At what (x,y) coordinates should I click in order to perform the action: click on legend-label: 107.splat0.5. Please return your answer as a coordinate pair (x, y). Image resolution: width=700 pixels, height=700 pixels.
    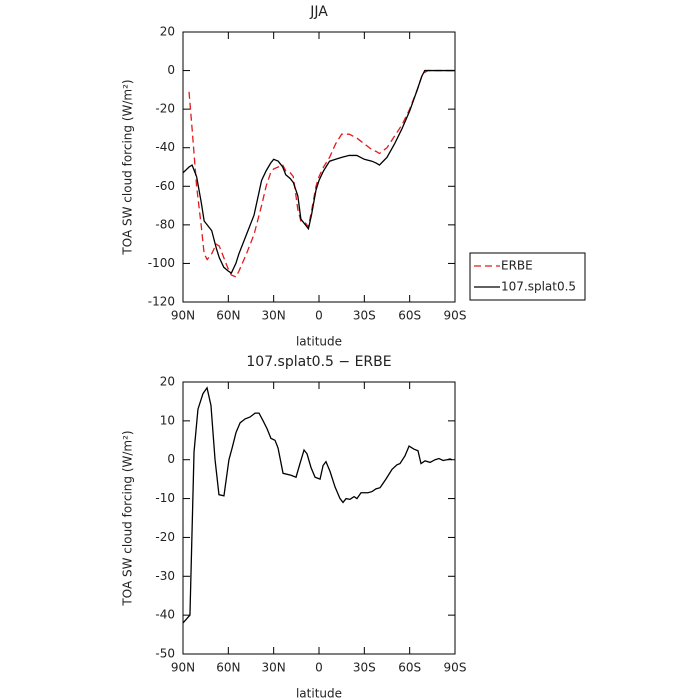
    Looking at the image, I should click on (538, 287).